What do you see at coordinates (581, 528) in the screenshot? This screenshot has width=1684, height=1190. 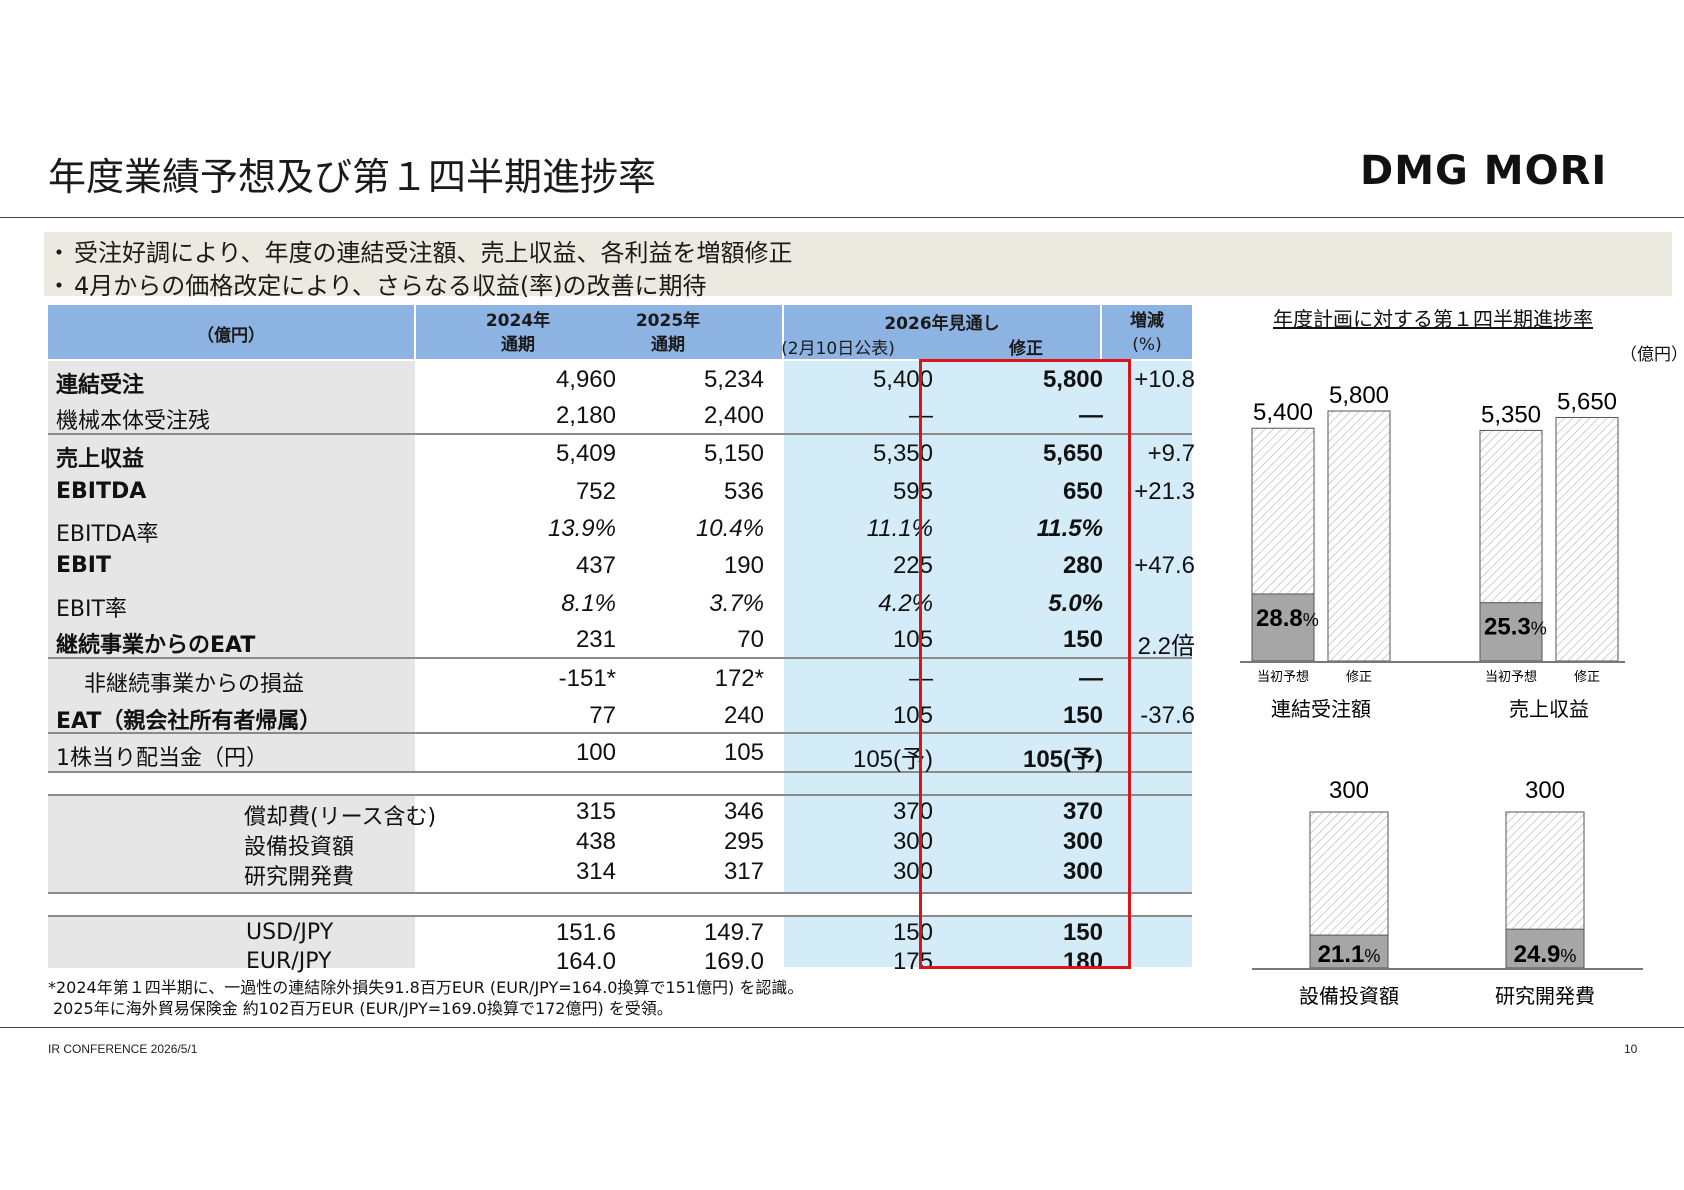 I see `cell-2024: 13.9%` at bounding box center [581, 528].